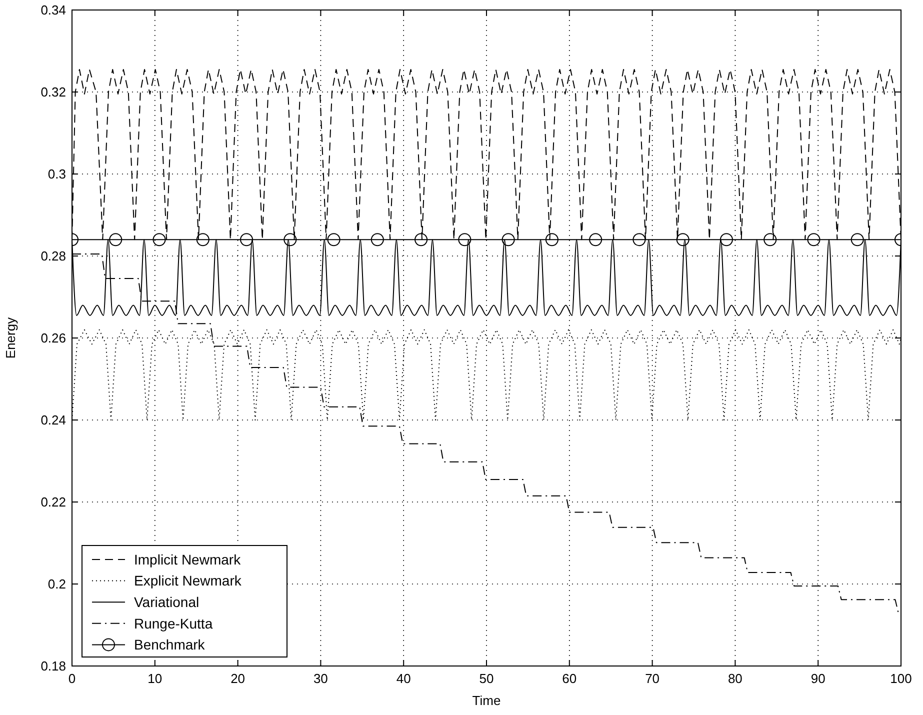  I want to click on x-tick-label: 90, so click(818, 678).